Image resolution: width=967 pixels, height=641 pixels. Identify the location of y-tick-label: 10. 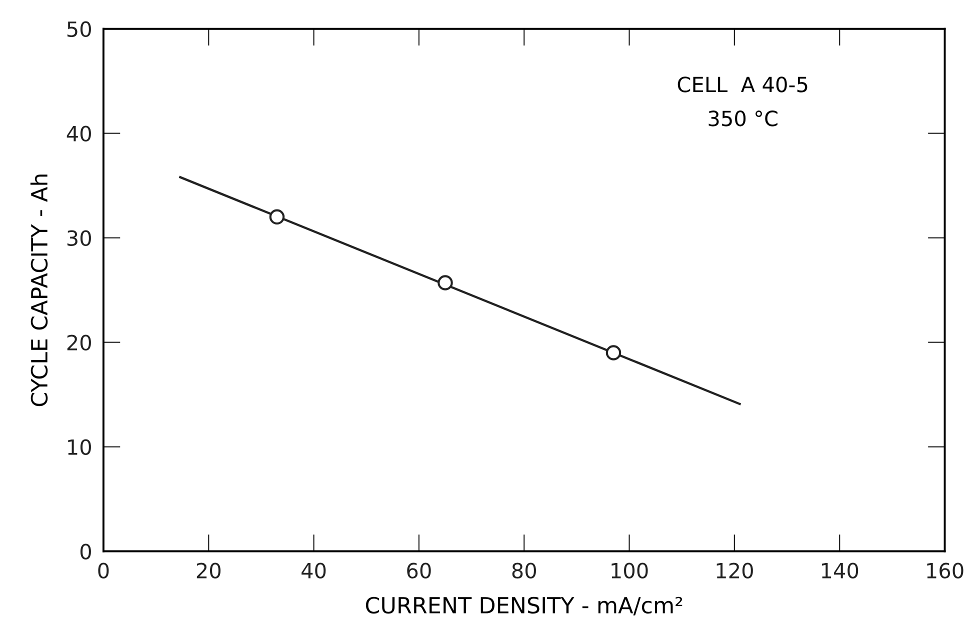
(79, 447).